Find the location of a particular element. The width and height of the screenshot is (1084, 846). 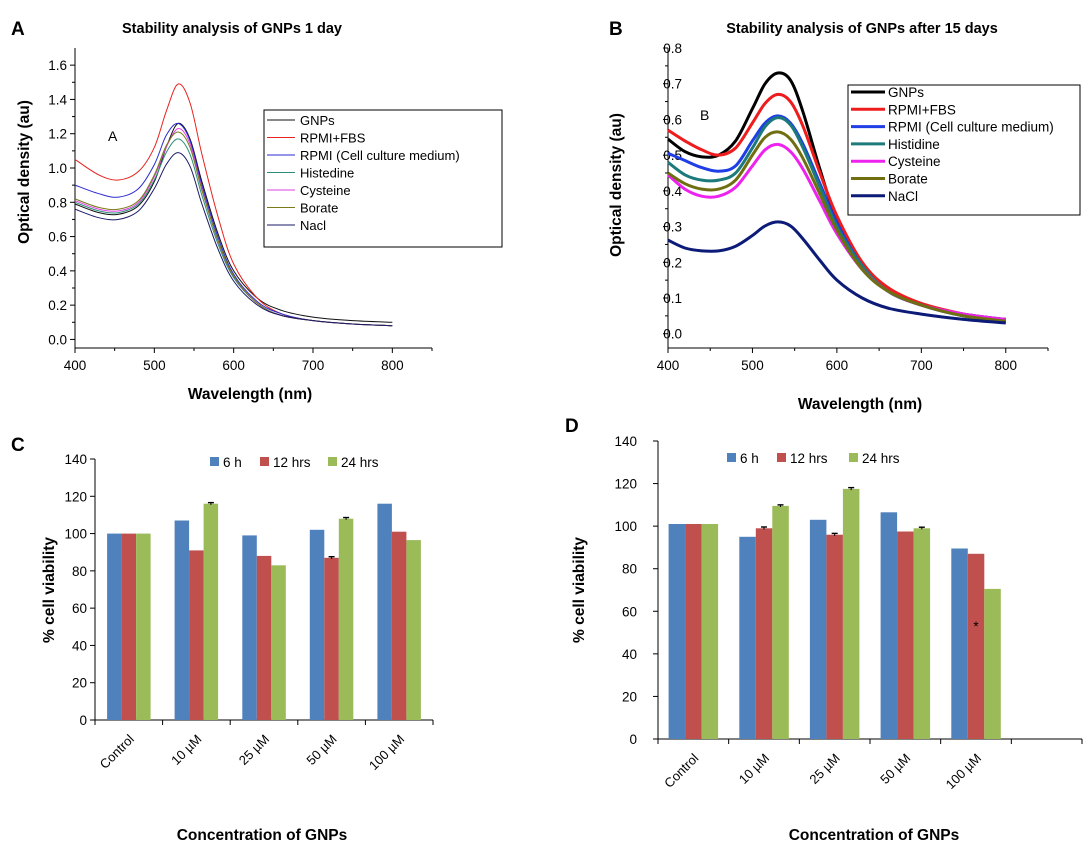

panel-c-y-axis-title: % cell viability is located at coordinates (49, 590).